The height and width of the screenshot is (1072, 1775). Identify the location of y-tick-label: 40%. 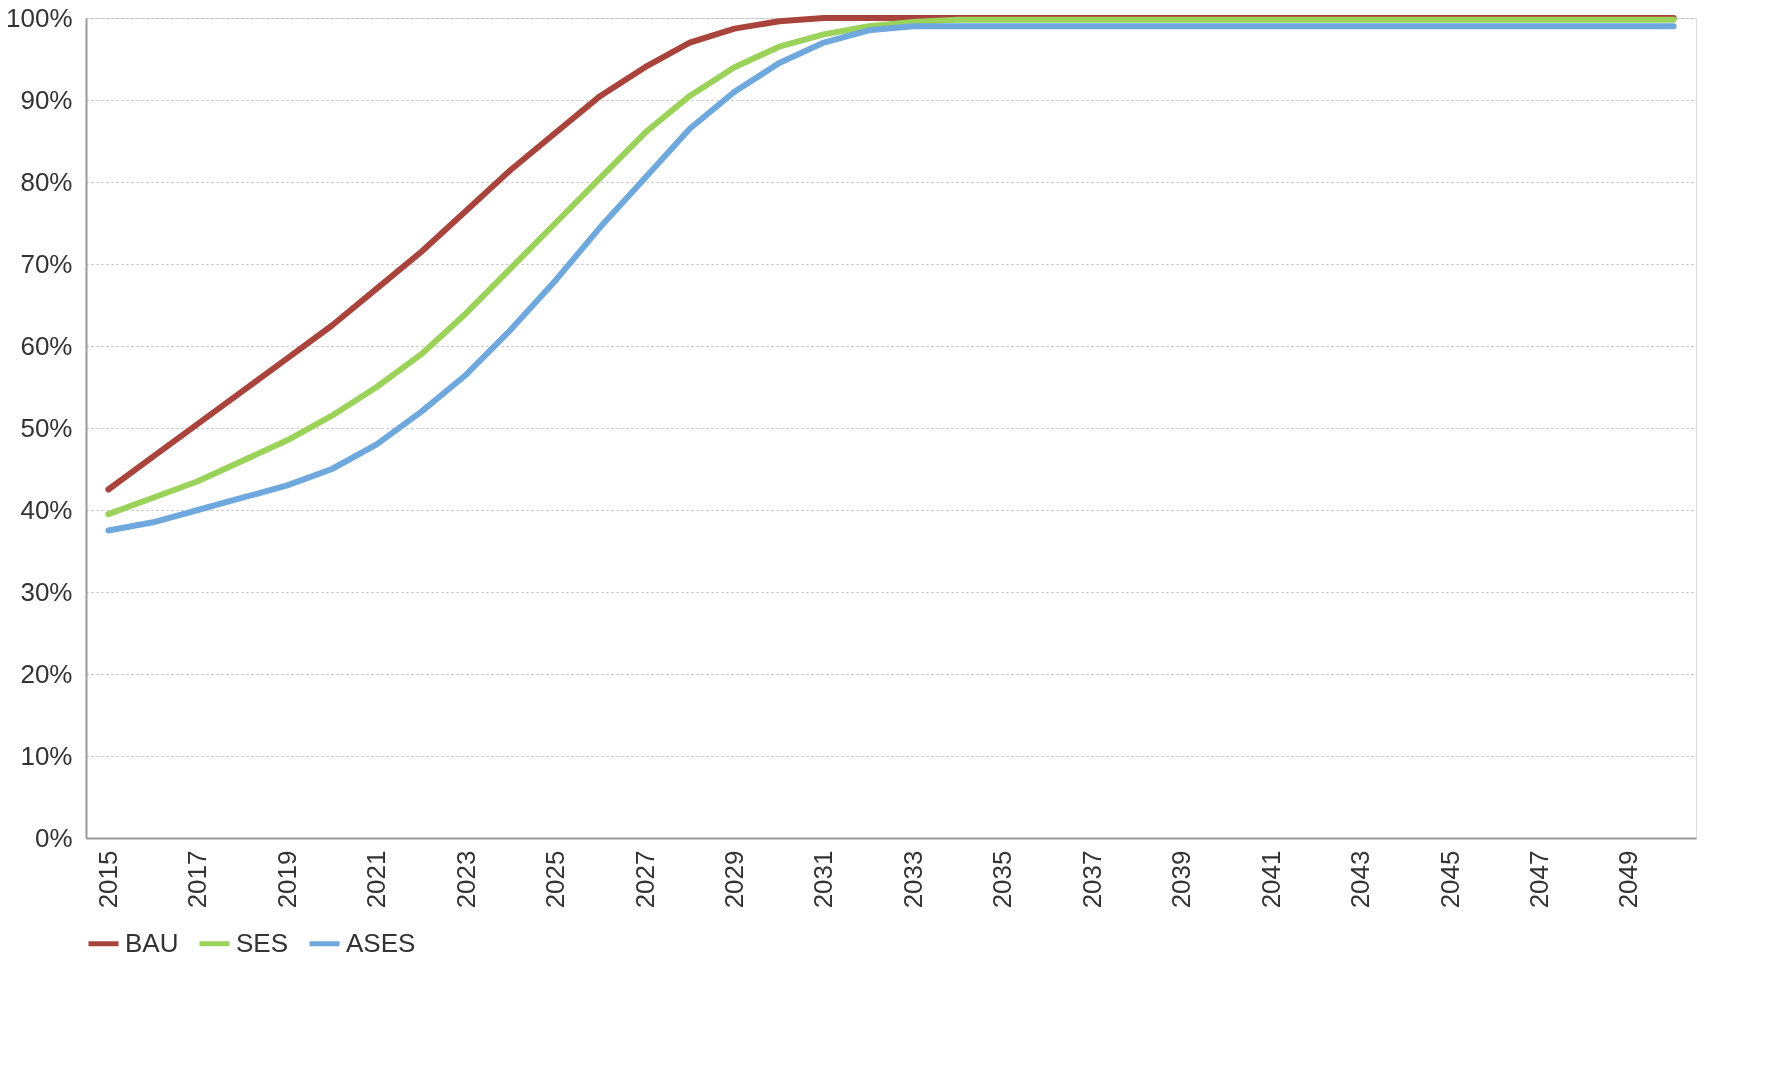
(46, 509).